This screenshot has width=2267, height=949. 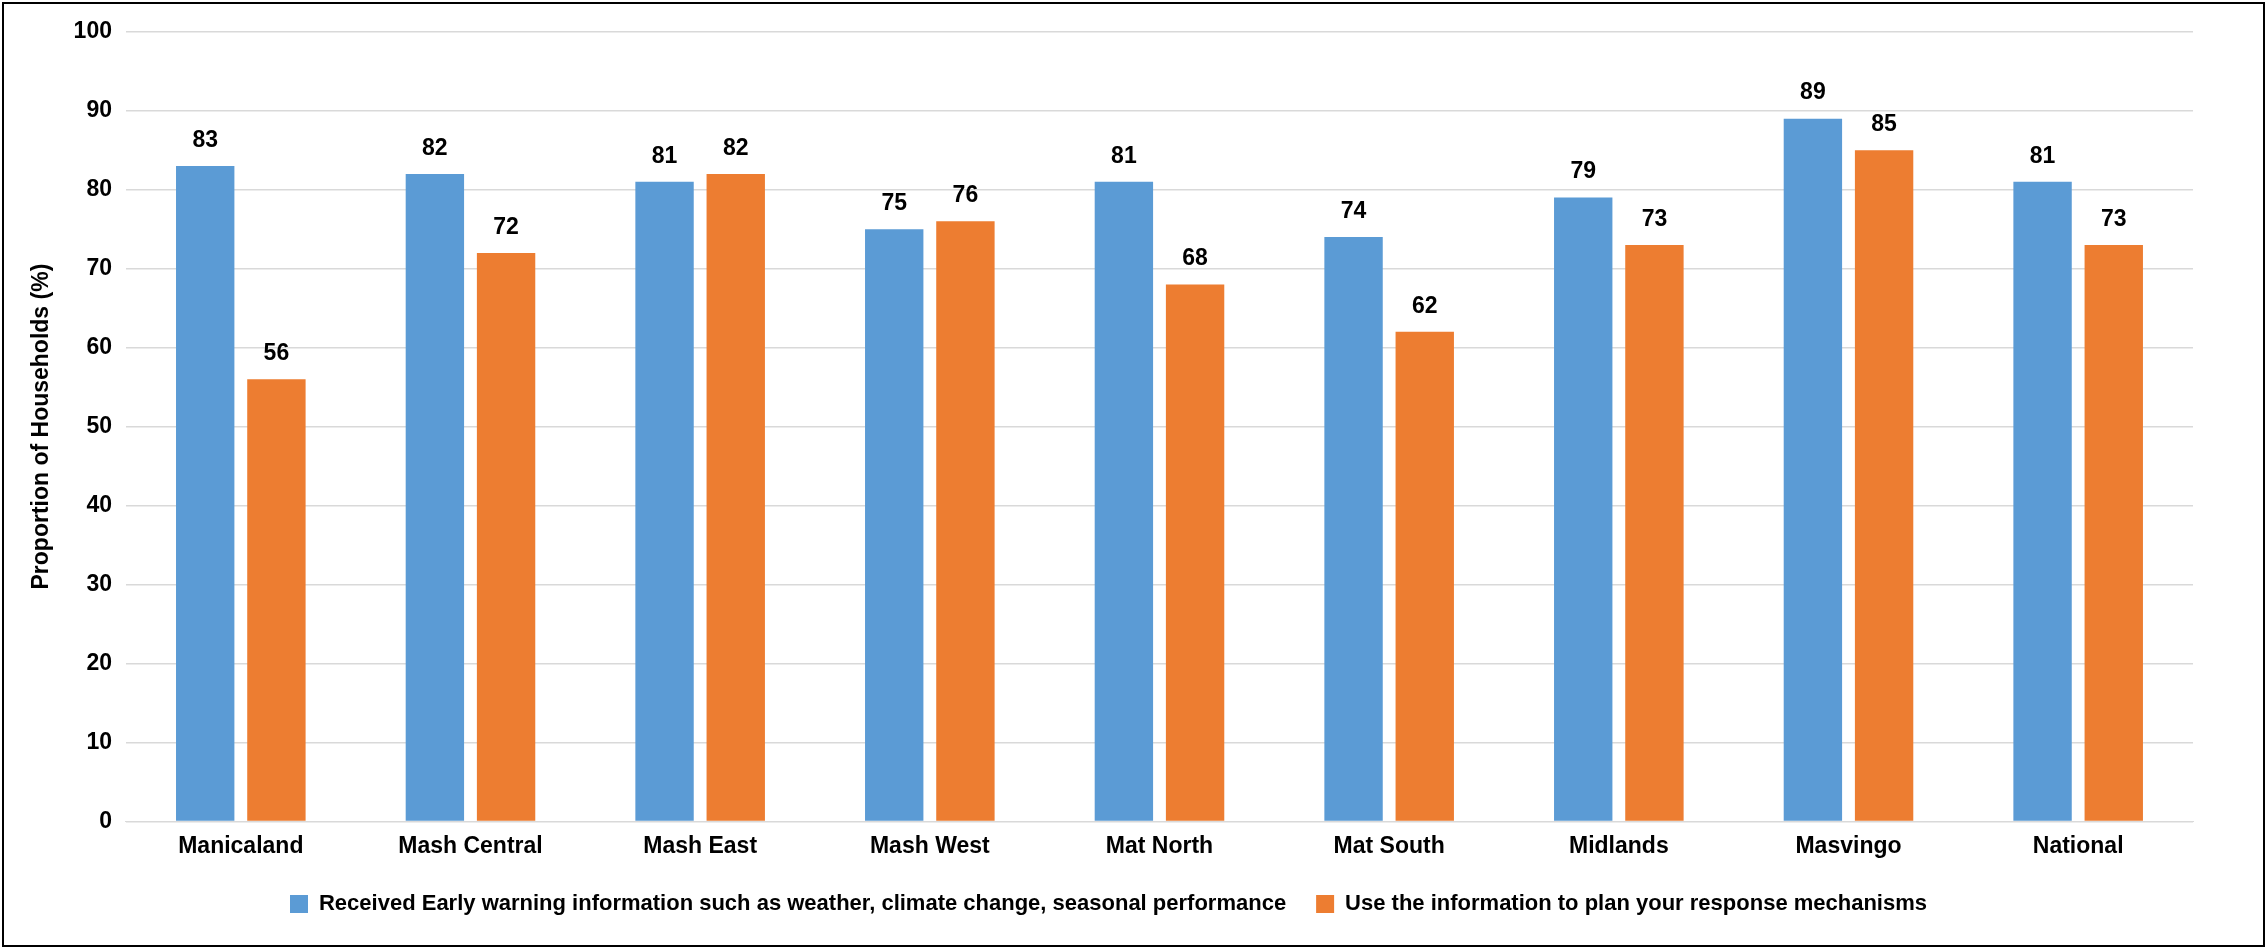 What do you see at coordinates (99, 740) in the screenshot?
I see `y-tick-label: 10` at bounding box center [99, 740].